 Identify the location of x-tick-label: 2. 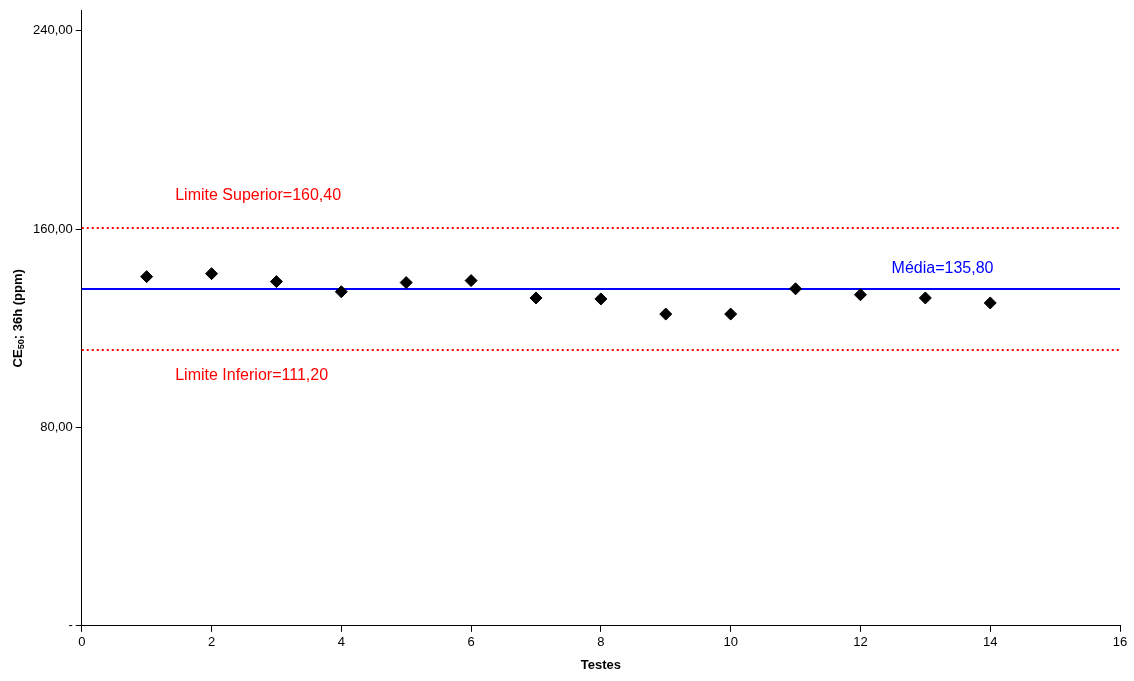
(211, 642).